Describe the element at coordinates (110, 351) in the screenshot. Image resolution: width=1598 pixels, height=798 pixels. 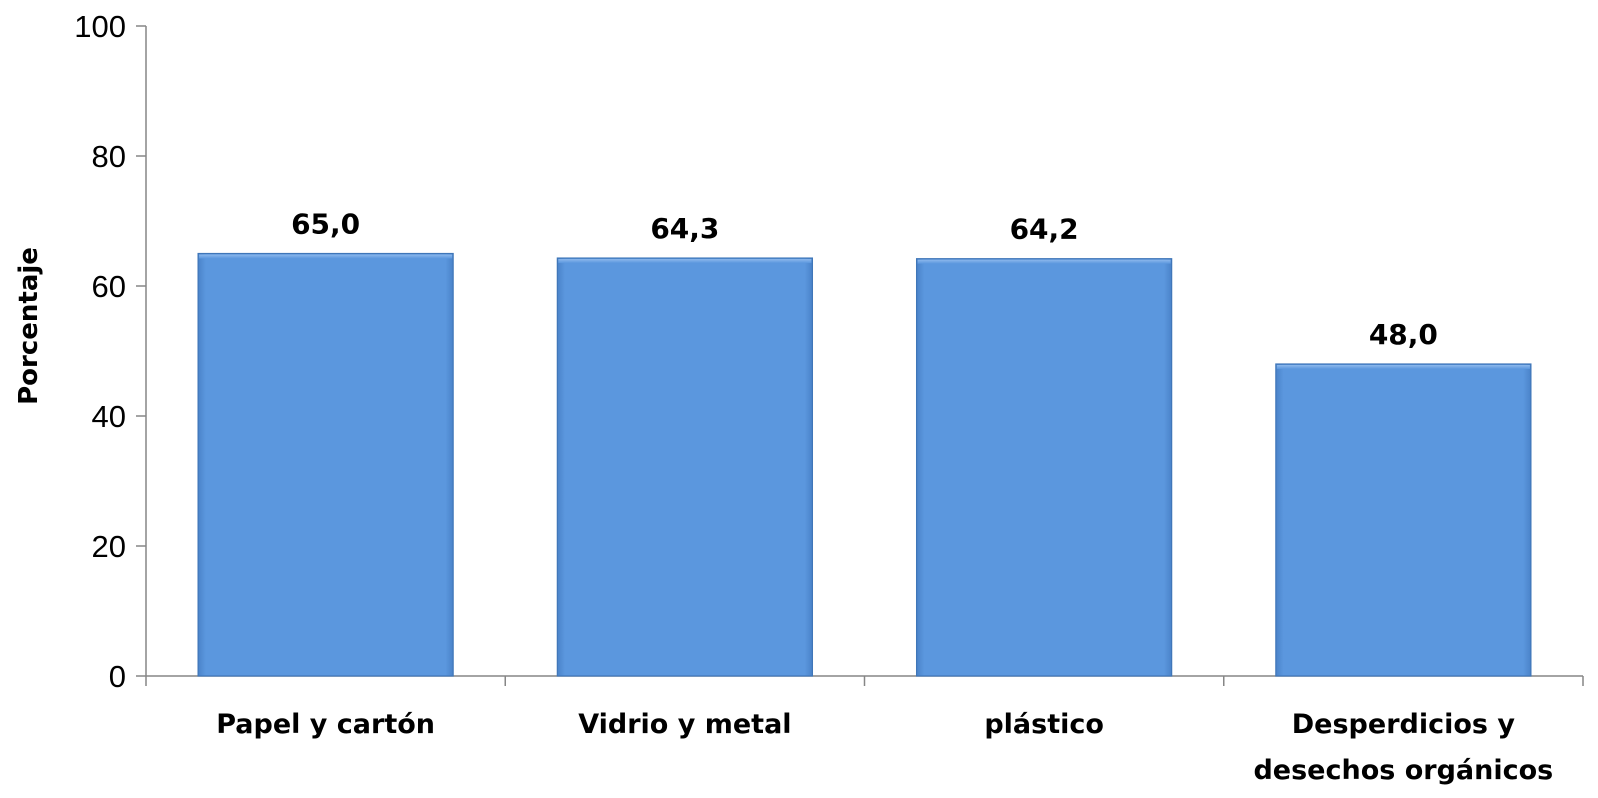
I see `y-axis: 0 20 40 60 80 100` at that location.